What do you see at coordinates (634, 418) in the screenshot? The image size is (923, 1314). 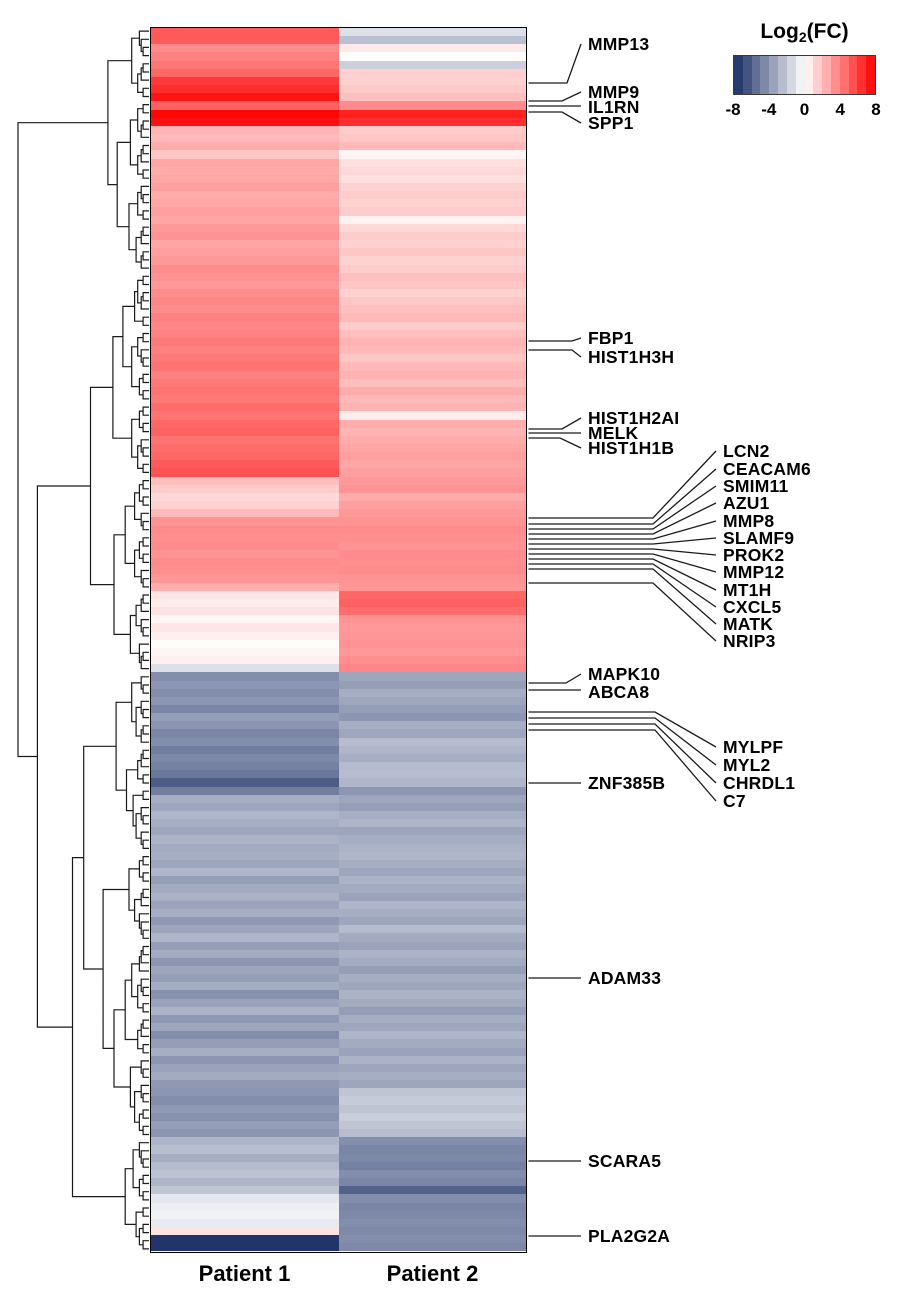 I see `gene-label-hist1h2ai: HIST1H2AI` at bounding box center [634, 418].